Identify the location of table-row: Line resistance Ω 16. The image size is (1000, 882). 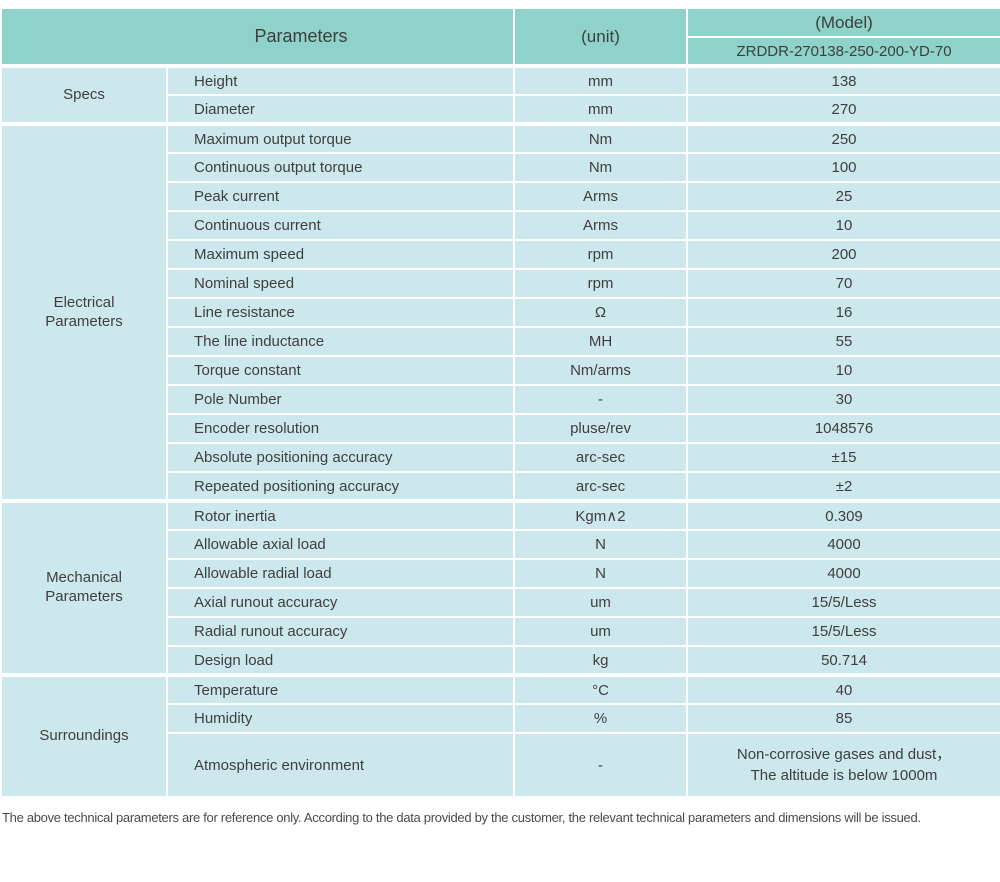
(500, 312).